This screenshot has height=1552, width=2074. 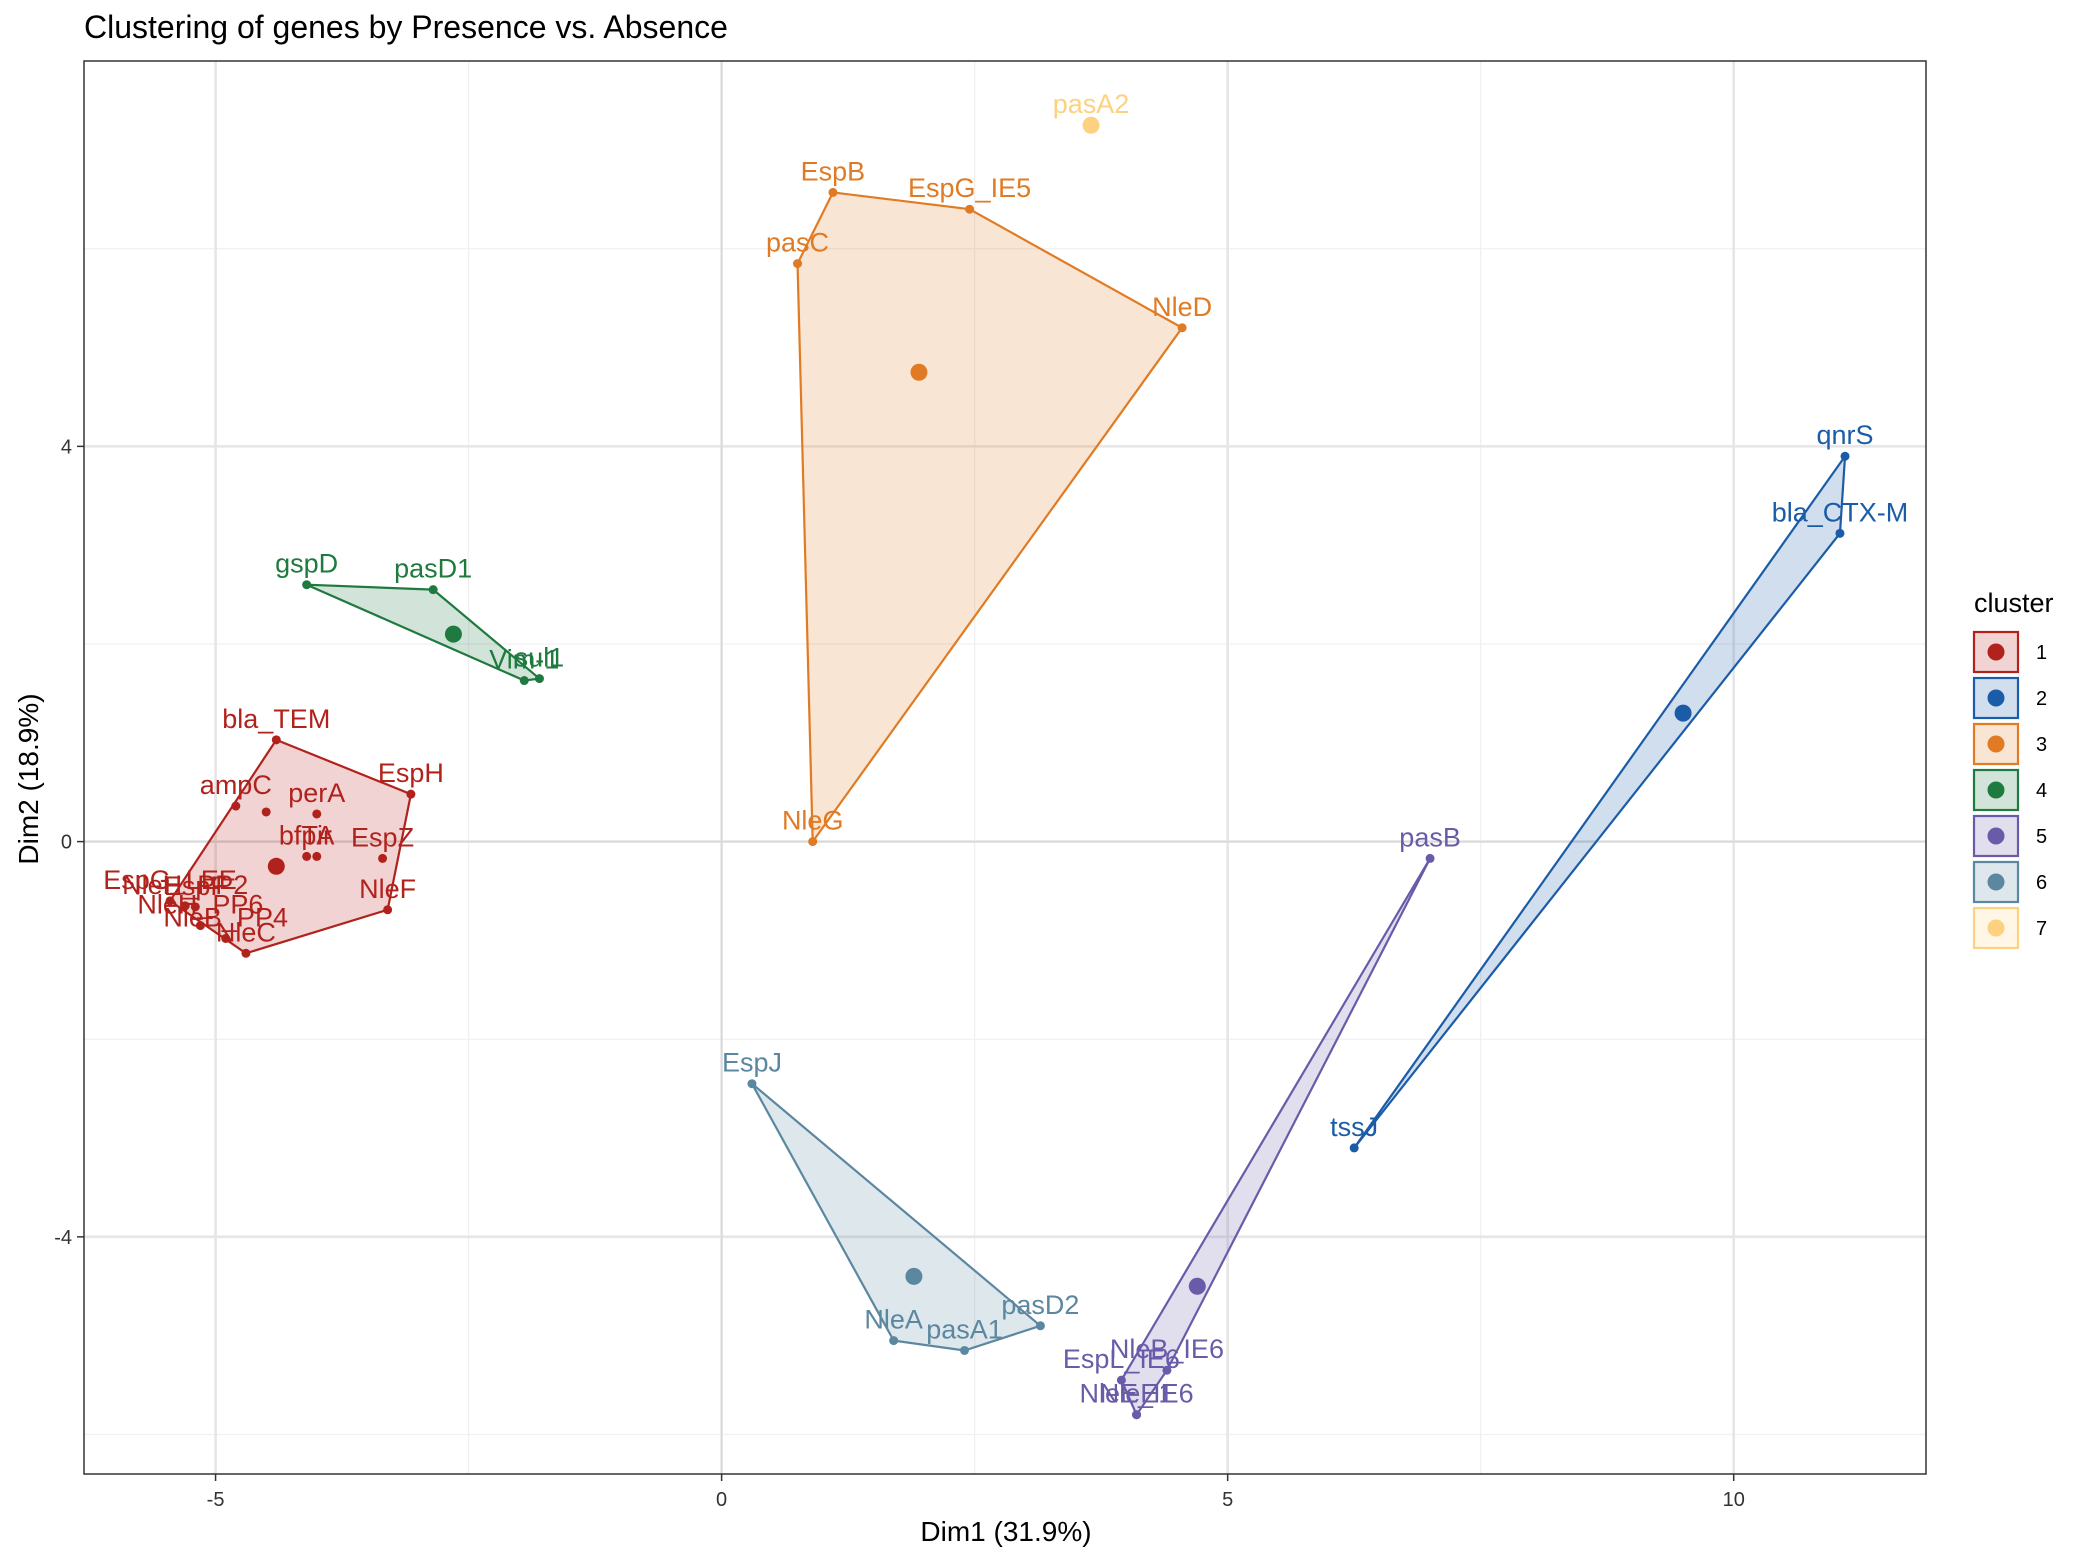 I want to click on point-label: NleE_IE6, so click(x=1137, y=1394).